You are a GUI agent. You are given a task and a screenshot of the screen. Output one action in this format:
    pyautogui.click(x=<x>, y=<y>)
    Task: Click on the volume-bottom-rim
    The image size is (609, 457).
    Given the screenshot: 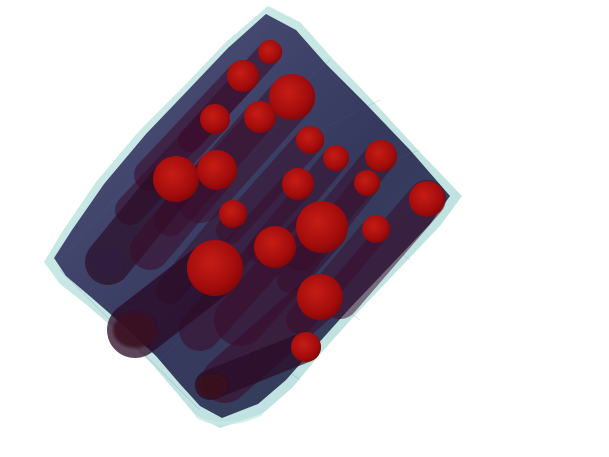 What is the action you would take?
    pyautogui.click(x=229, y=419)
    